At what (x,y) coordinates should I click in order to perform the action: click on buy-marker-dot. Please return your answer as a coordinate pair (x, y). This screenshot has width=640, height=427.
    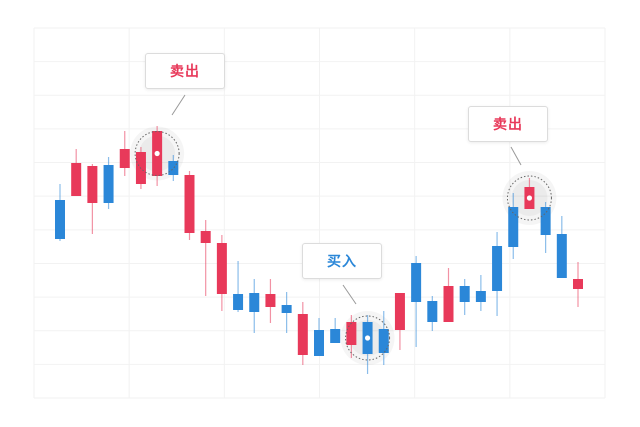
    Looking at the image, I should click on (367, 338).